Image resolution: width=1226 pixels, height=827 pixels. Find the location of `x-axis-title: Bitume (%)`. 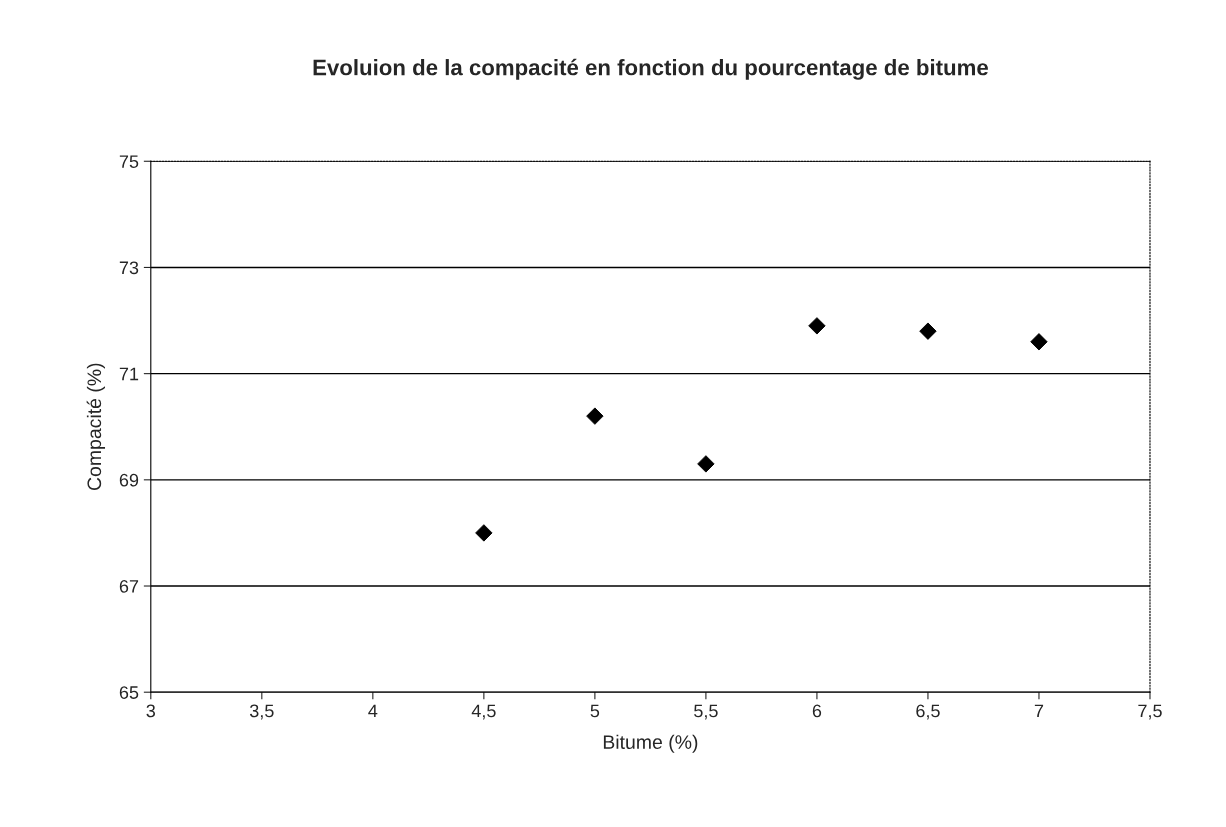

x-axis-title: Bitume (%) is located at coordinates (650, 743).